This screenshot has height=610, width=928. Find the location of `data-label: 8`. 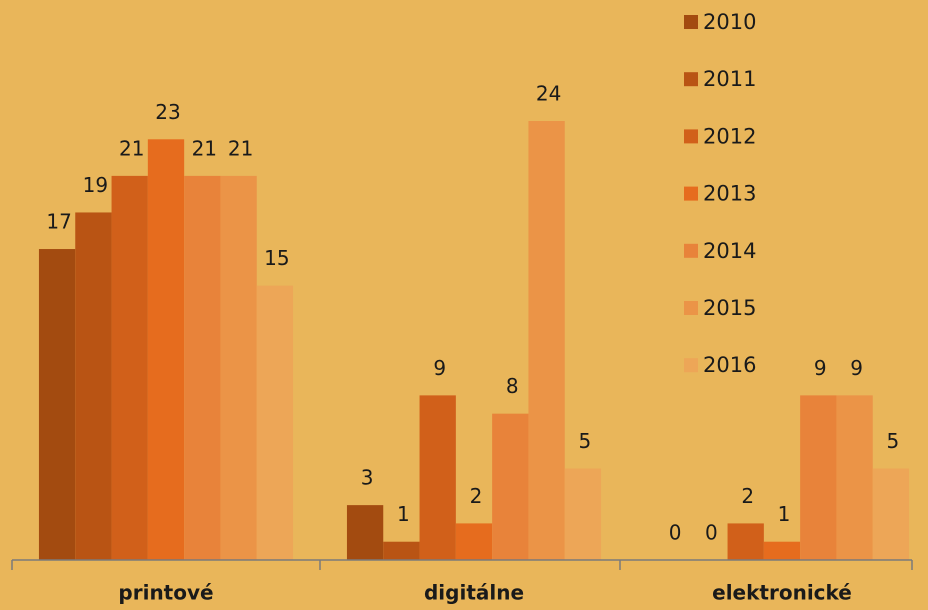

data-label: 8 is located at coordinates (512, 386).